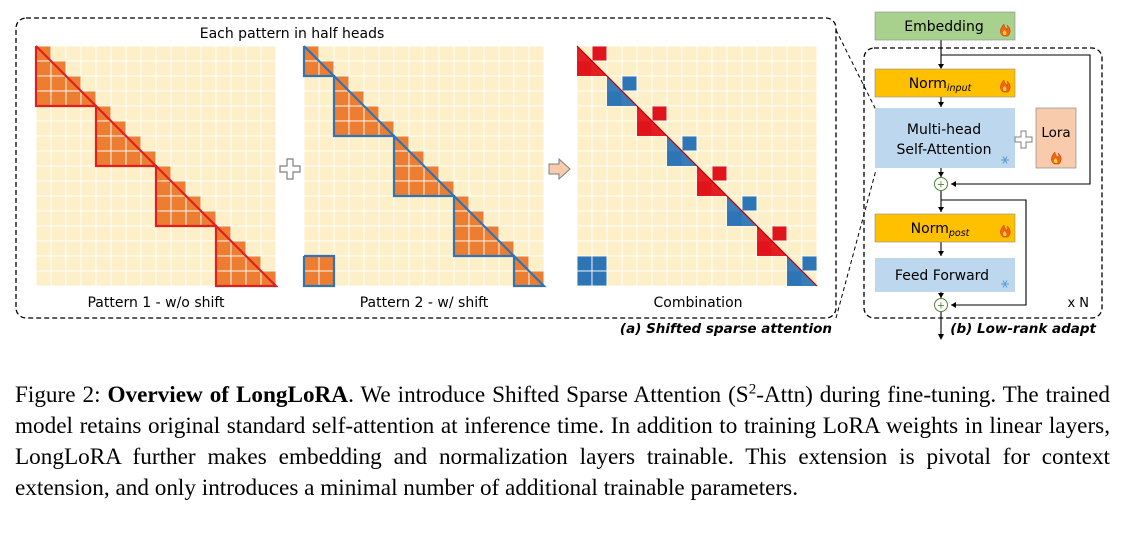 The height and width of the screenshot is (555, 1127). Describe the element at coordinates (944, 150) in the screenshot. I see `attention-label-line2: Self-Attention` at that location.